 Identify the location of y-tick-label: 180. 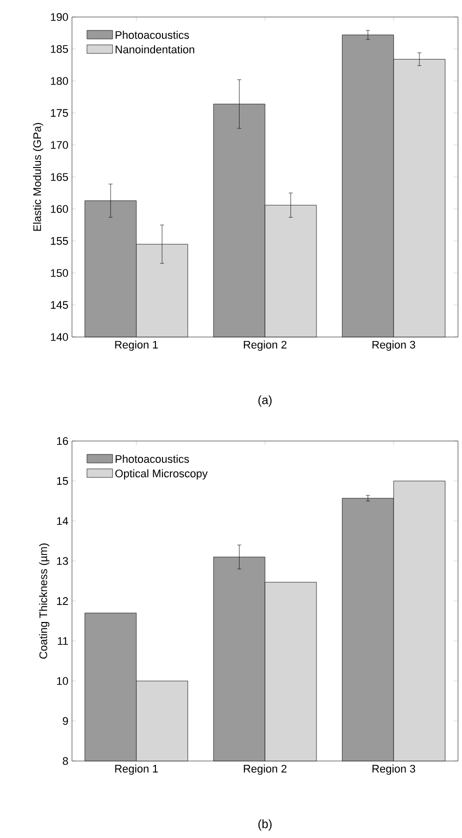
(59, 81).